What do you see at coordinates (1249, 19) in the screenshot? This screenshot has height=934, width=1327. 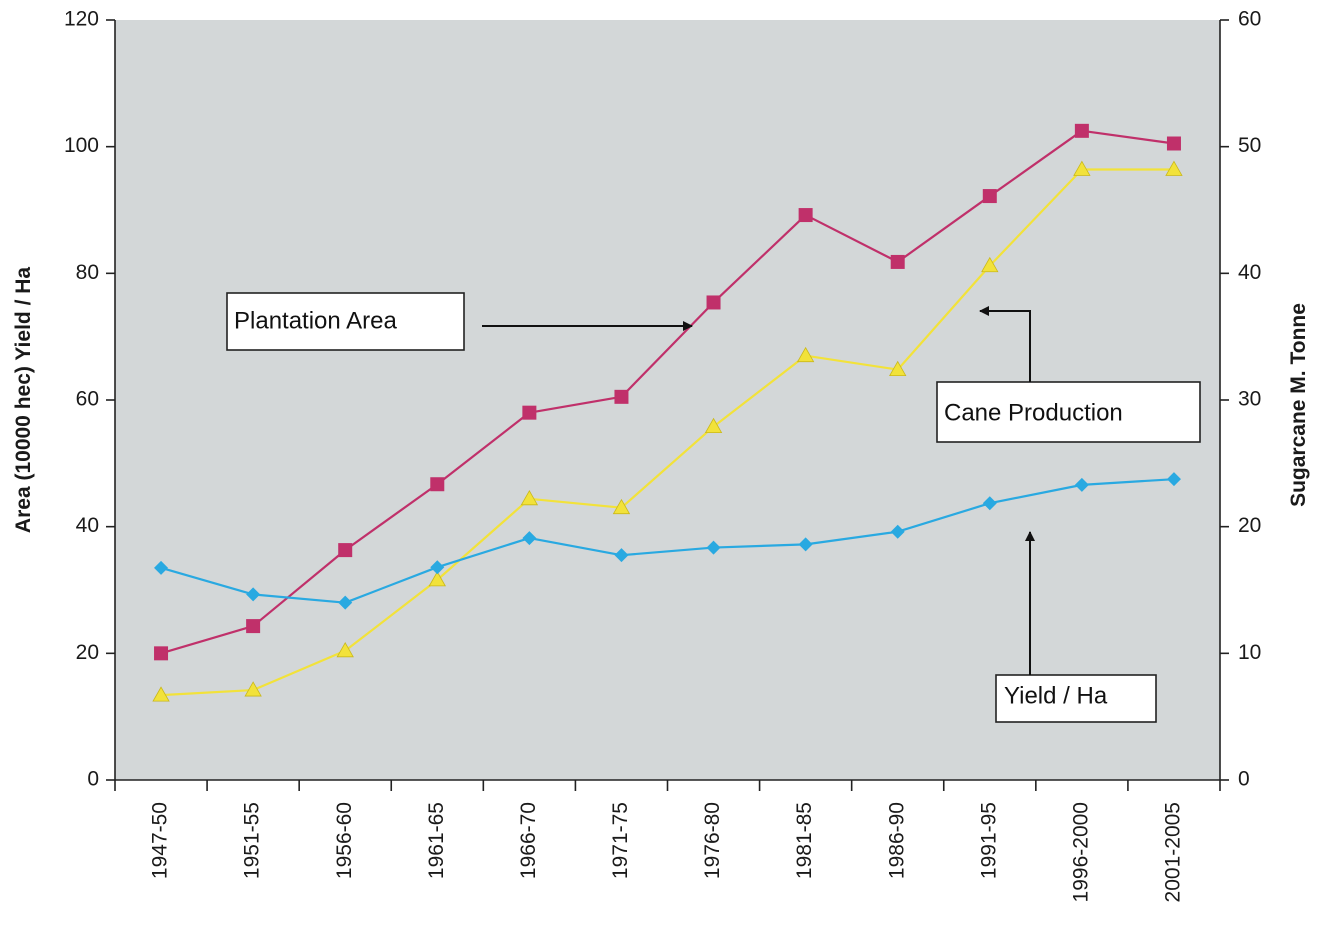 I see `y-right-tick-label: 60` at bounding box center [1249, 19].